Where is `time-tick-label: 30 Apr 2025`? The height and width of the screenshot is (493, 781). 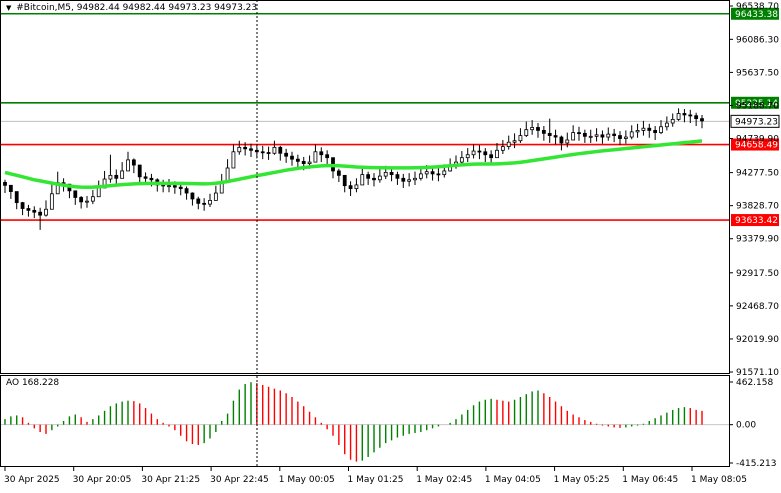 time-tick-label: 30 Apr 2025 is located at coordinates (32, 480).